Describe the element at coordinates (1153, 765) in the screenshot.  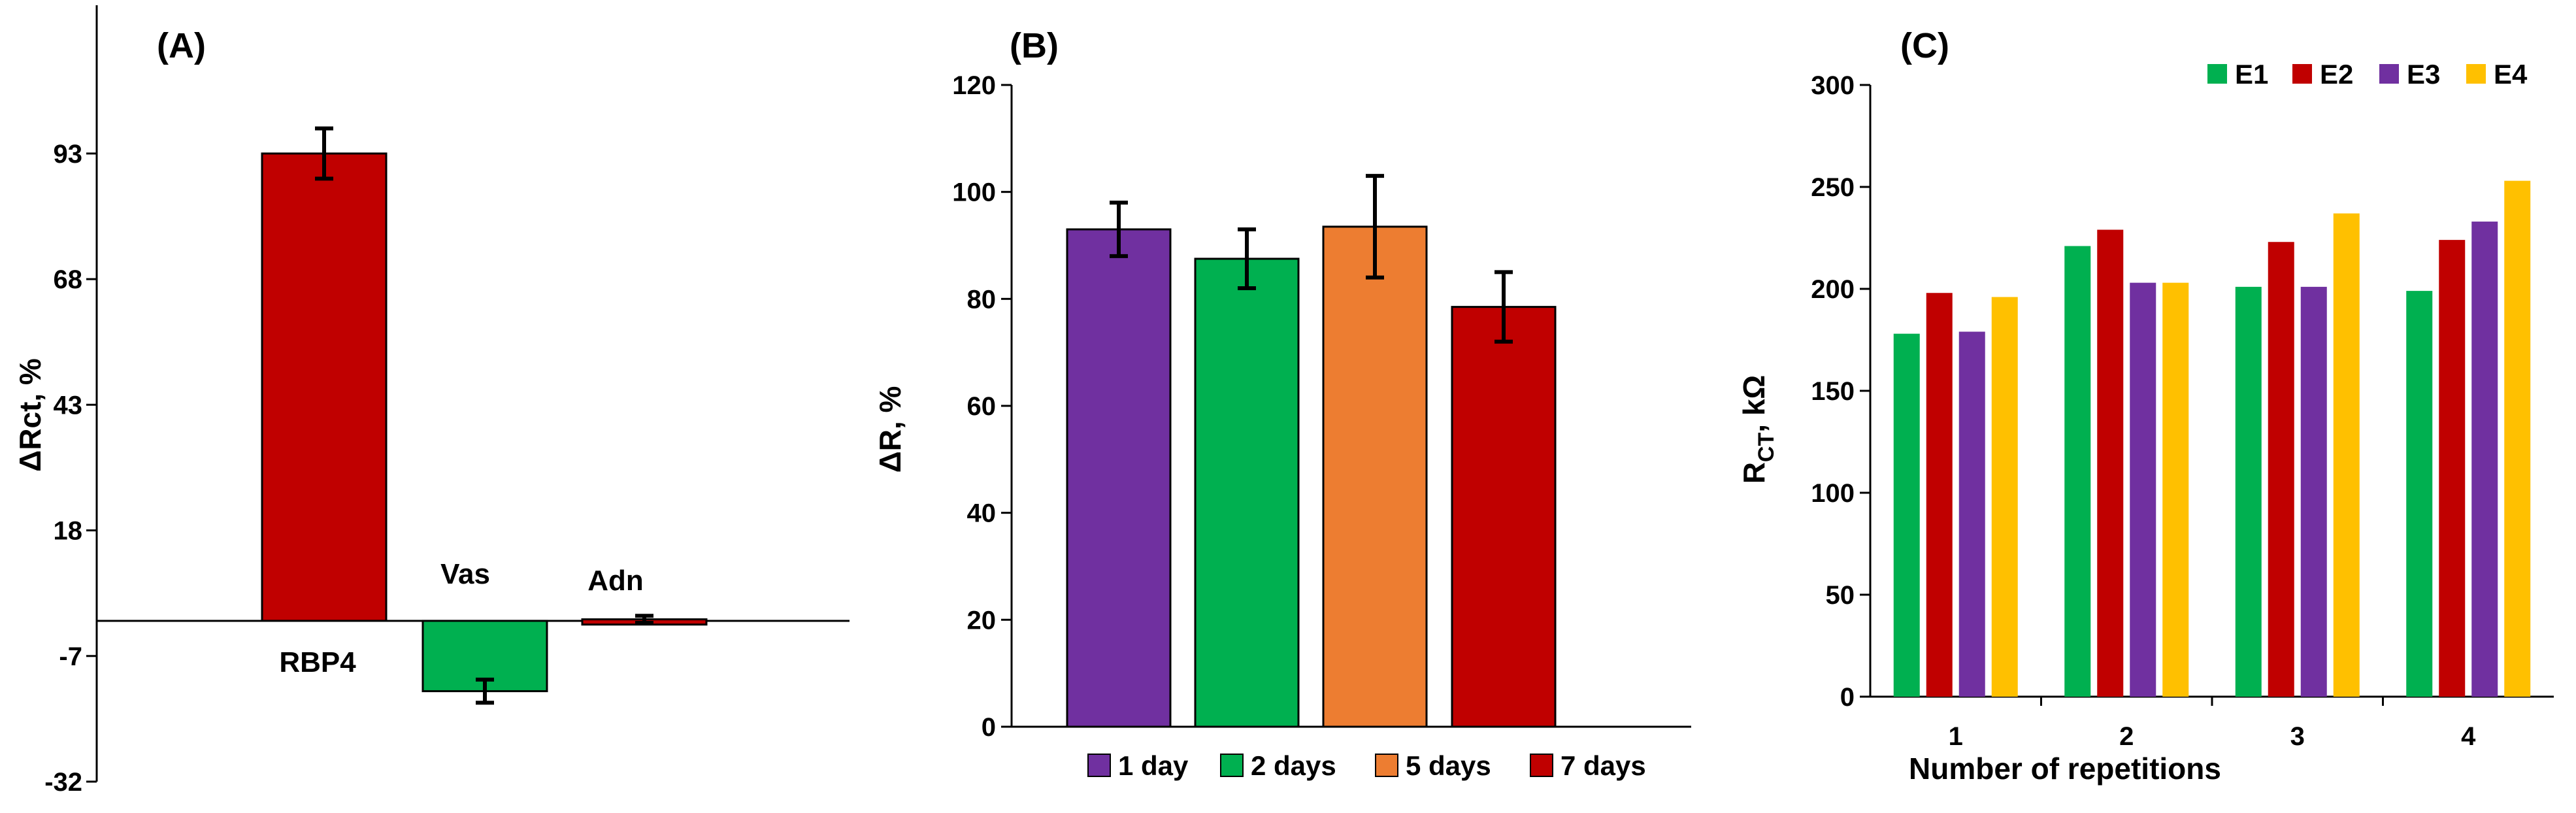
I see `panel-b-legend-label: 1 day` at that location.